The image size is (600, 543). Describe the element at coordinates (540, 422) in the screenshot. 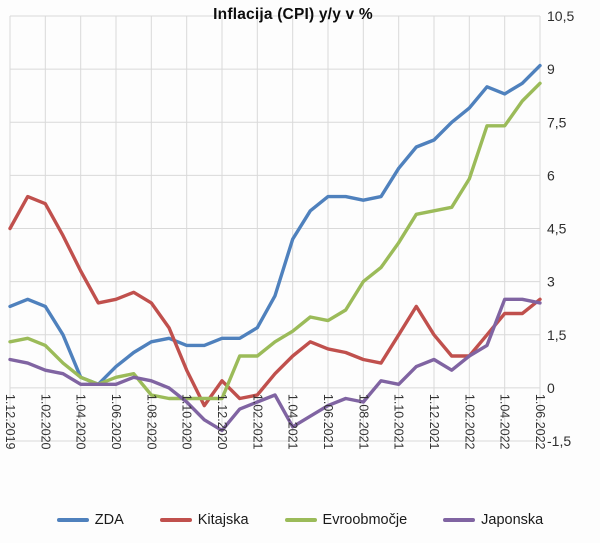

I see `x-tick-label: 1.06.2022` at that location.